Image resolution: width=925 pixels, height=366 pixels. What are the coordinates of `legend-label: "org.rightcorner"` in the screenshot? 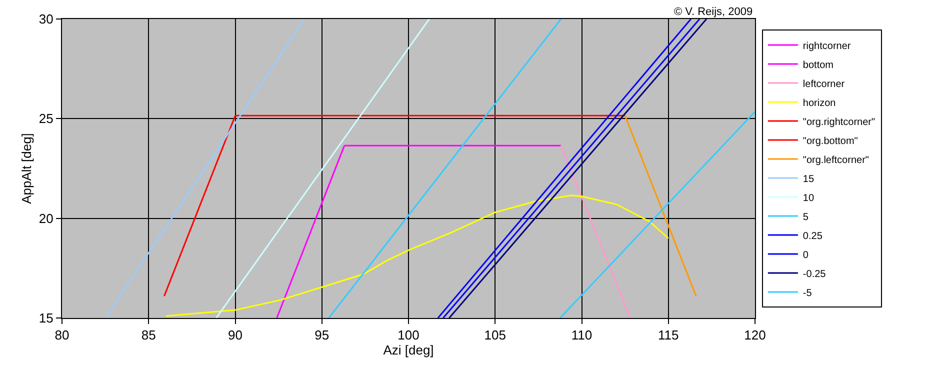 It's located at (839, 122).